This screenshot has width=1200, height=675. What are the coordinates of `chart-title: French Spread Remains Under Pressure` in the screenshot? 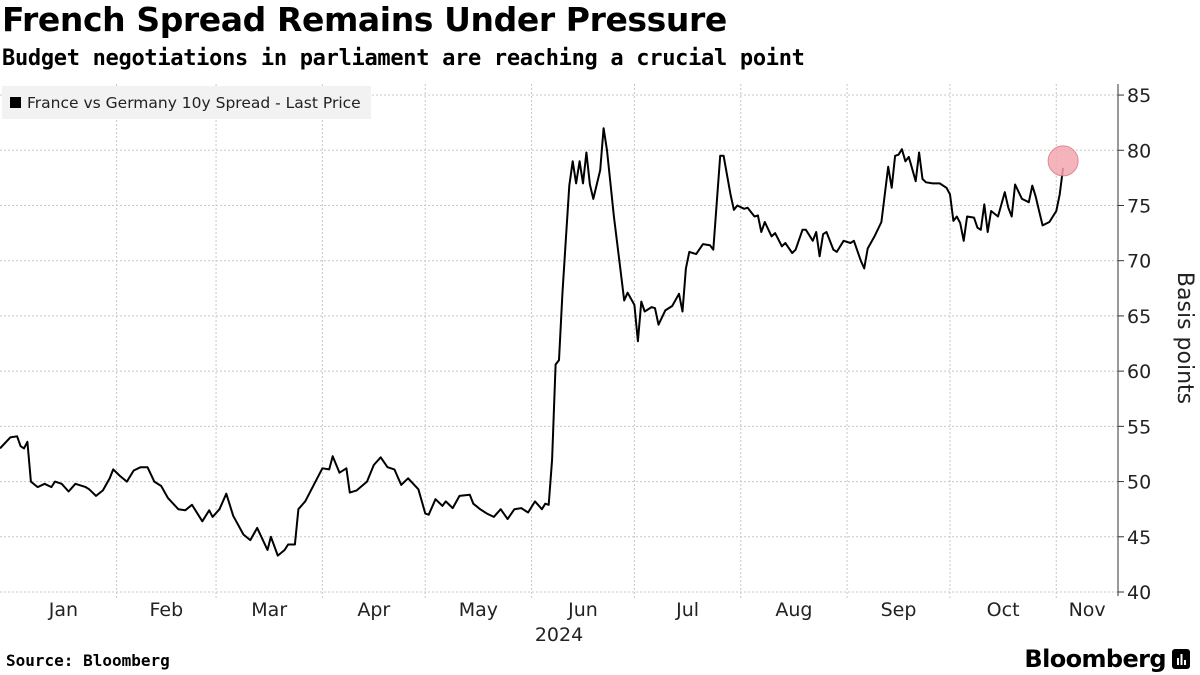 It's located at (364, 19).